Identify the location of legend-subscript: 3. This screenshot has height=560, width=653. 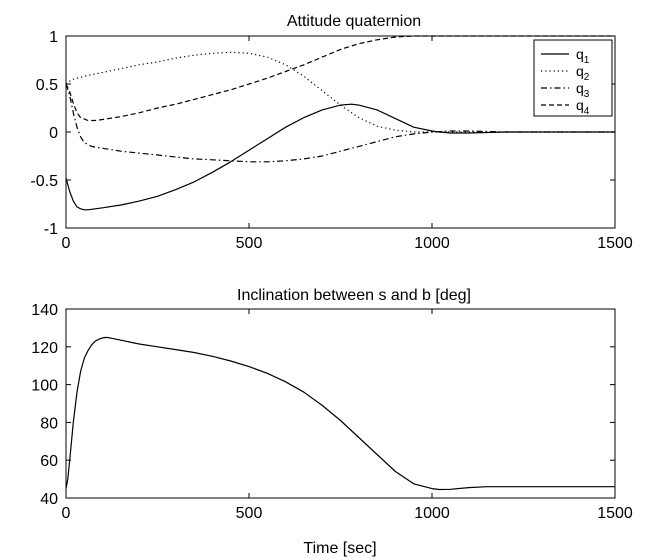
(587, 94).